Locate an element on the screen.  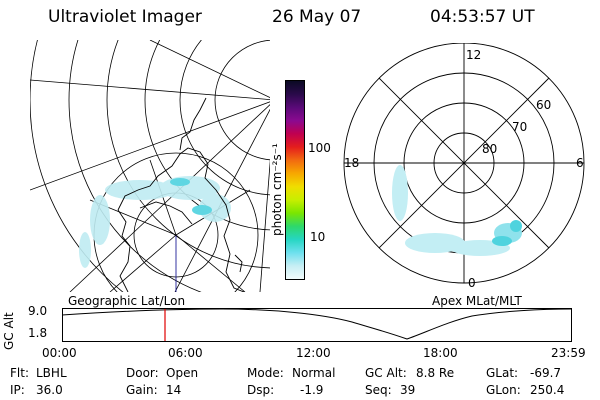
timeline-frame is located at coordinates (317, 325).